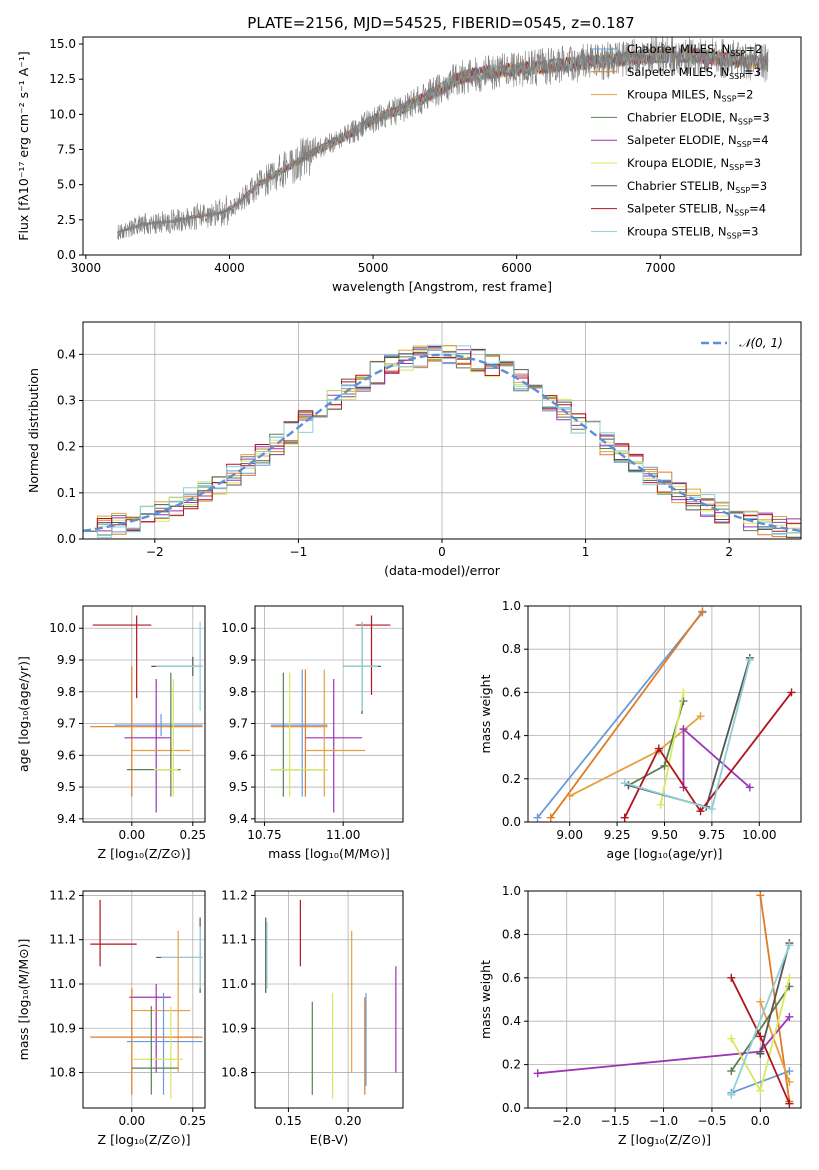  What do you see at coordinates (694, 73) in the screenshot?
I see `spectrum-legend-label: Salpeter MILES, NSSP=3` at bounding box center [694, 73].